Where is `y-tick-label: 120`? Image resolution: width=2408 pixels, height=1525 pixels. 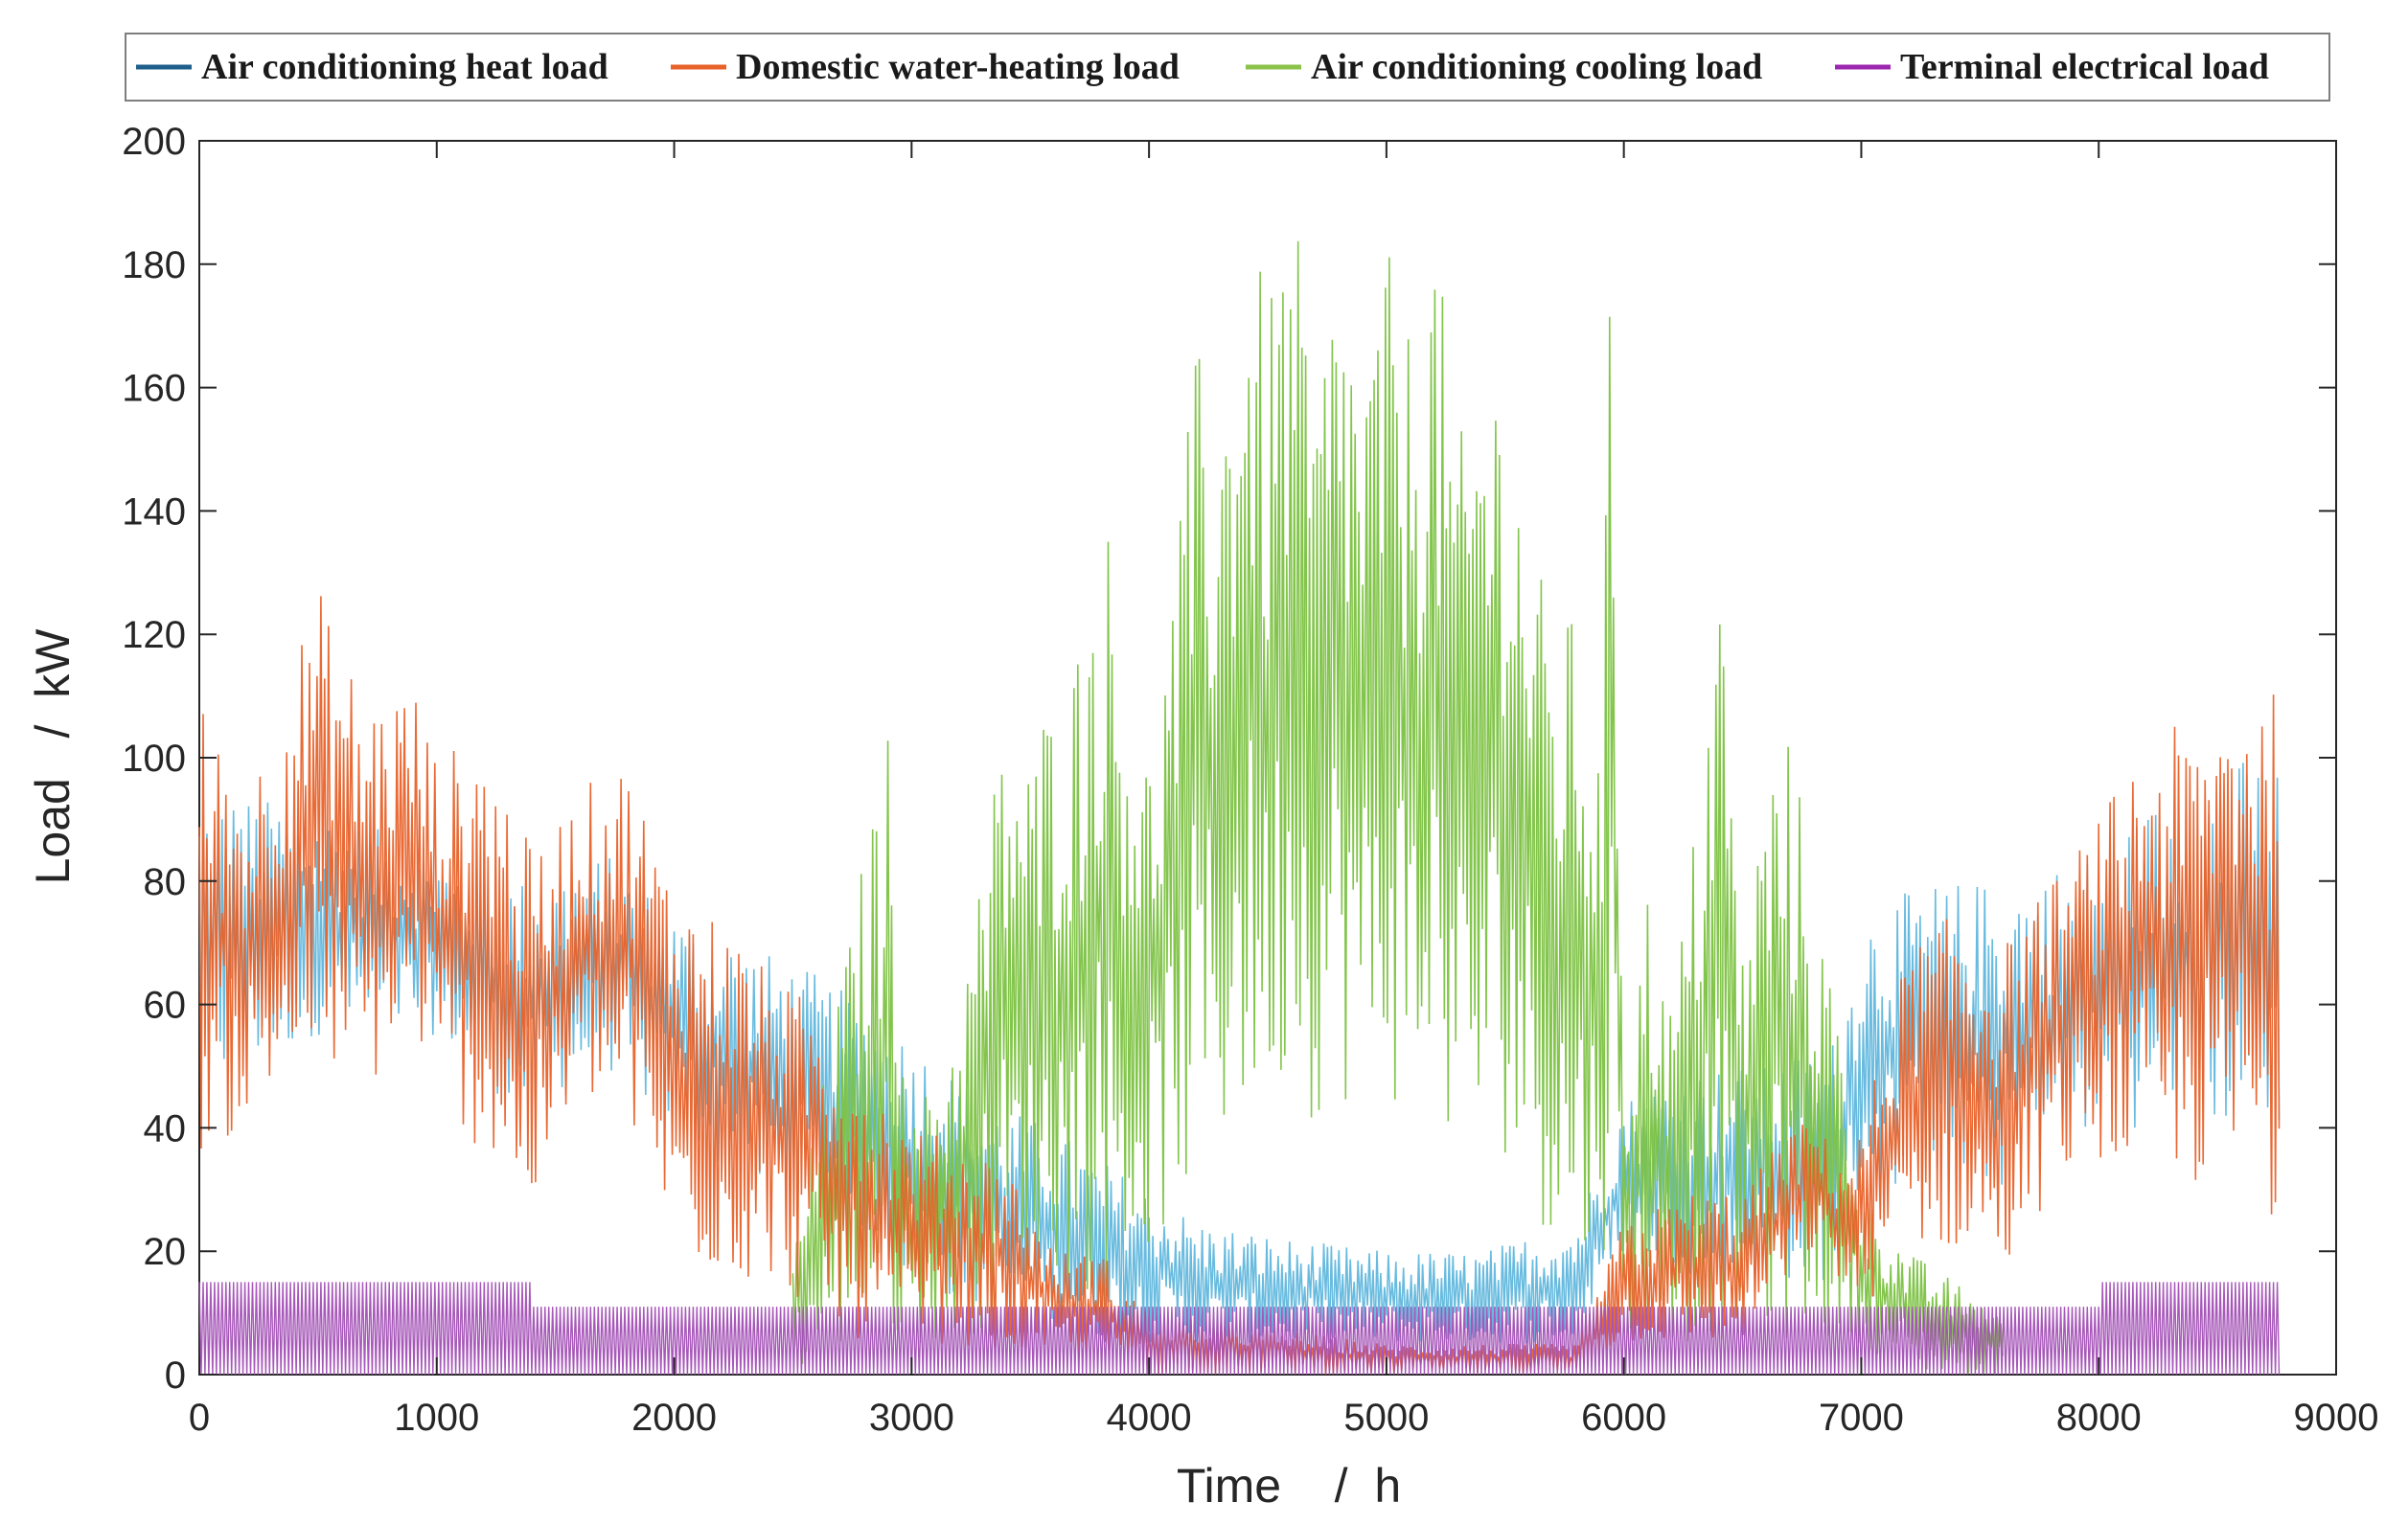
y-tick-label: 120 is located at coordinates (154, 635).